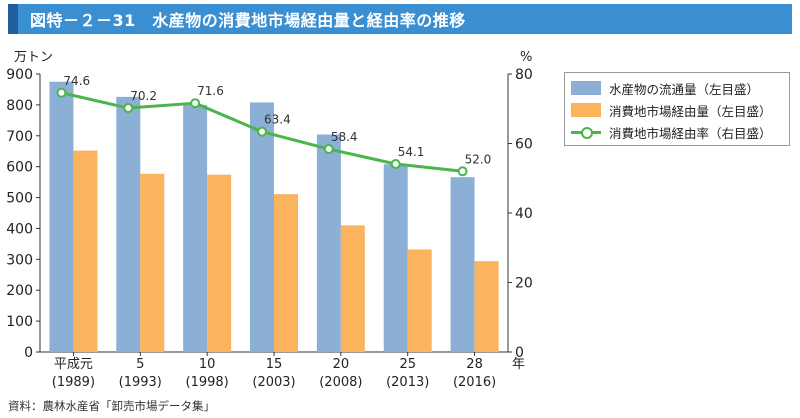 The height and width of the screenshot is (418, 800). Describe the element at coordinates (524, 75) in the screenshot. I see `right-tick-label: 80` at that location.